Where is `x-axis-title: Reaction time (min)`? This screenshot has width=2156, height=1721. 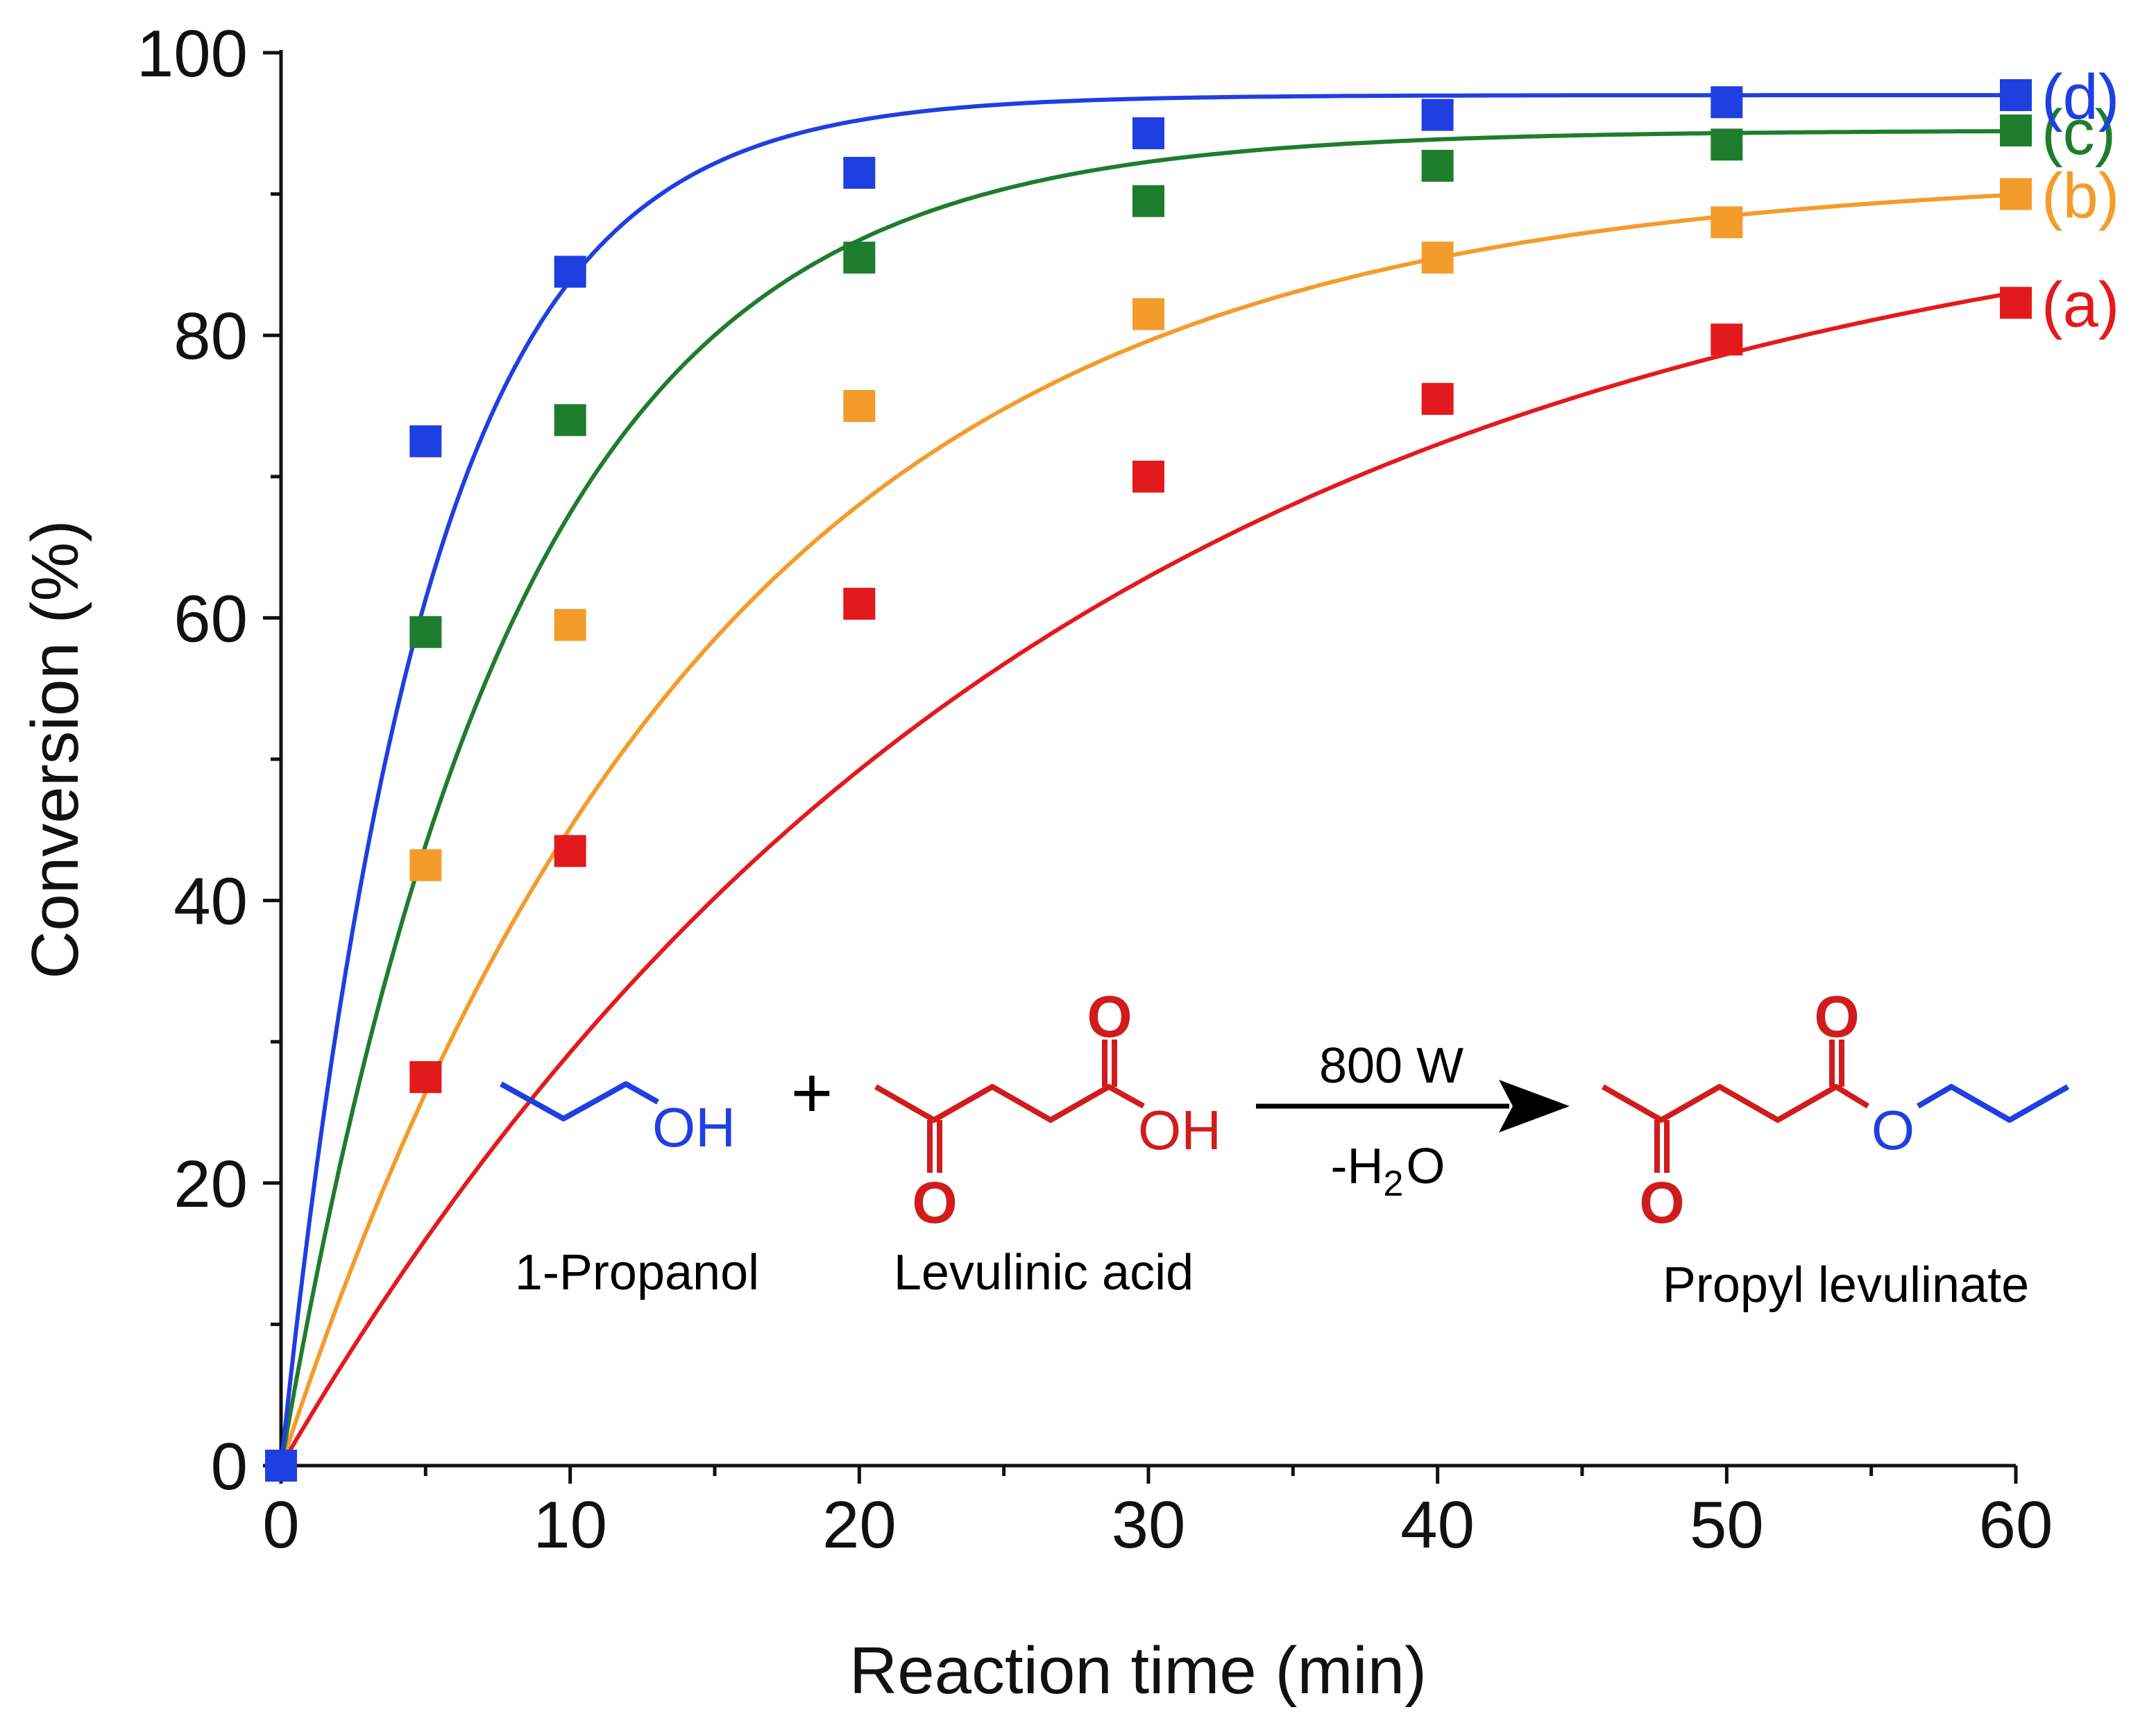
x-axis-title: Reaction time (min) is located at coordinates (1138, 1671).